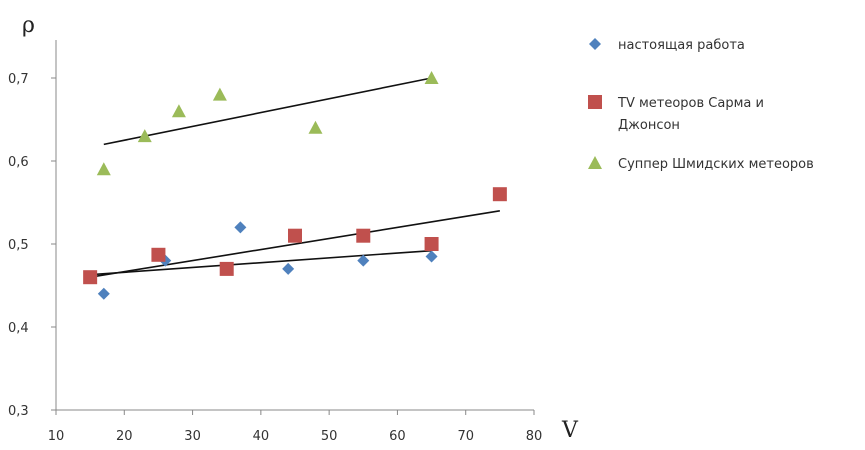  What do you see at coordinates (32, 245) in the screenshot?
I see `y-tick-group: 0,3 0,4 0,5 0,6 0,7` at bounding box center [32, 245].